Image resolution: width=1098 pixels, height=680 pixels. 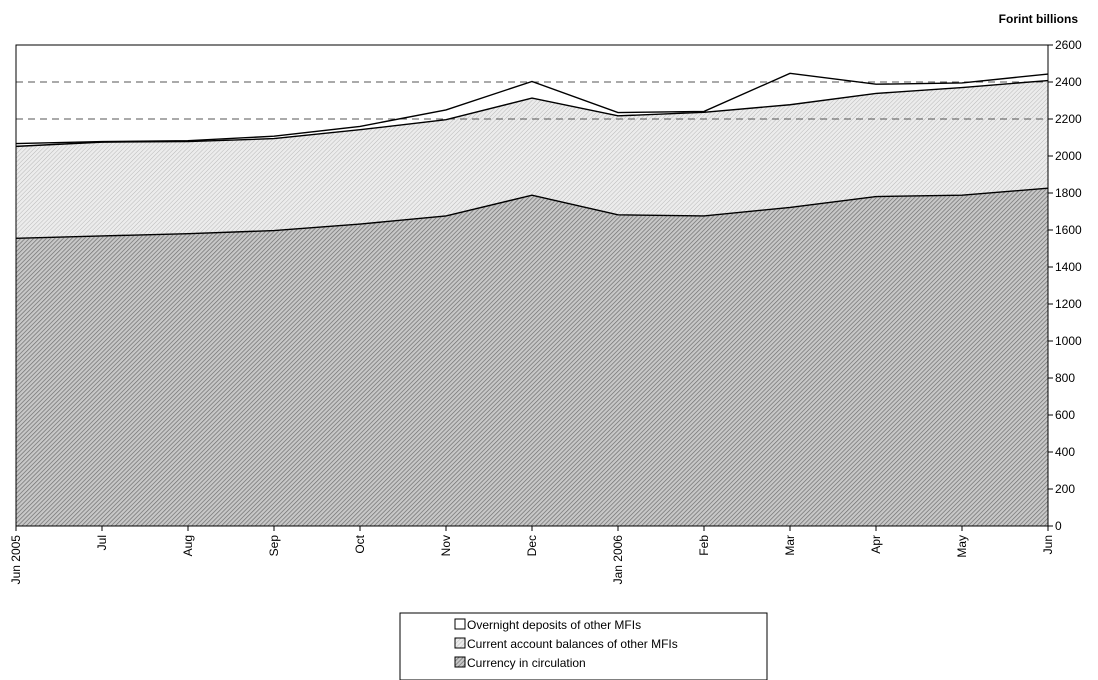 I want to click on y-tick-label: 200, so click(x=1065, y=489).